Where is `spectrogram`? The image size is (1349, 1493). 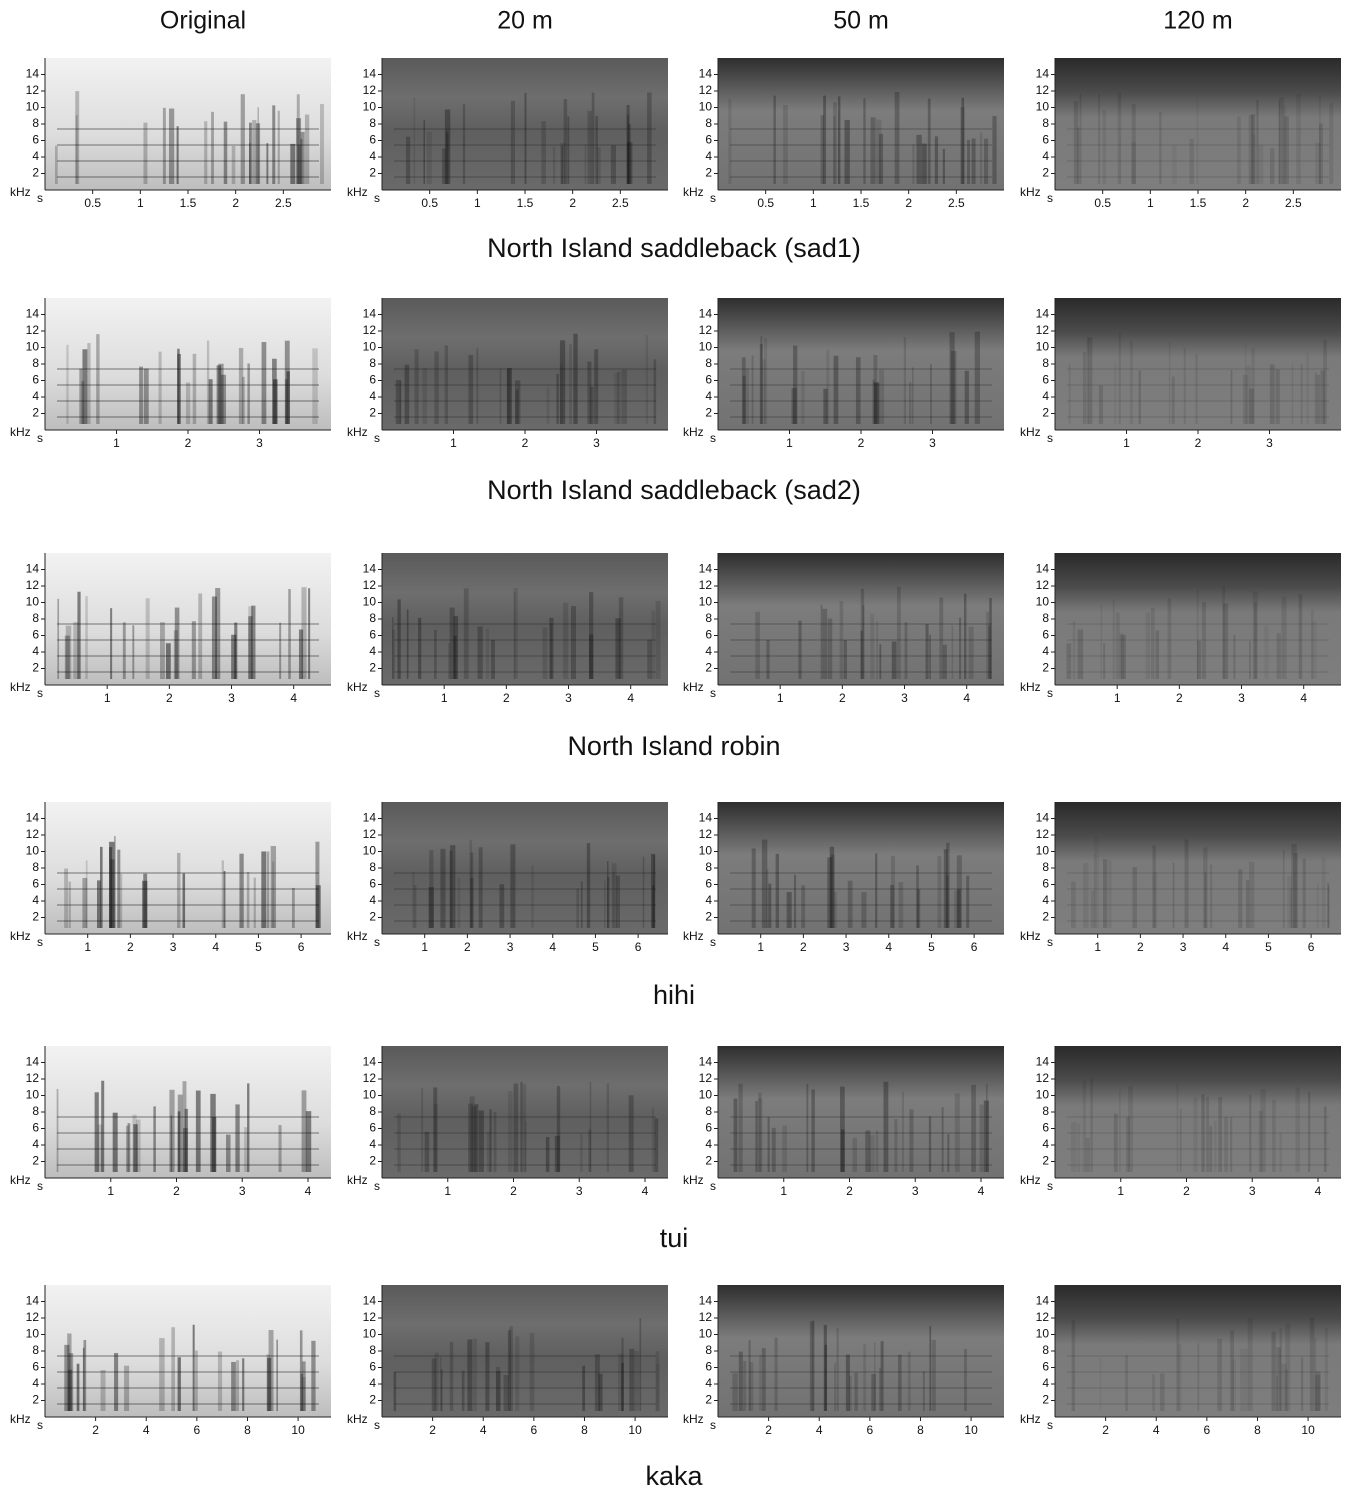 spectrogram is located at coordinates (188, 868).